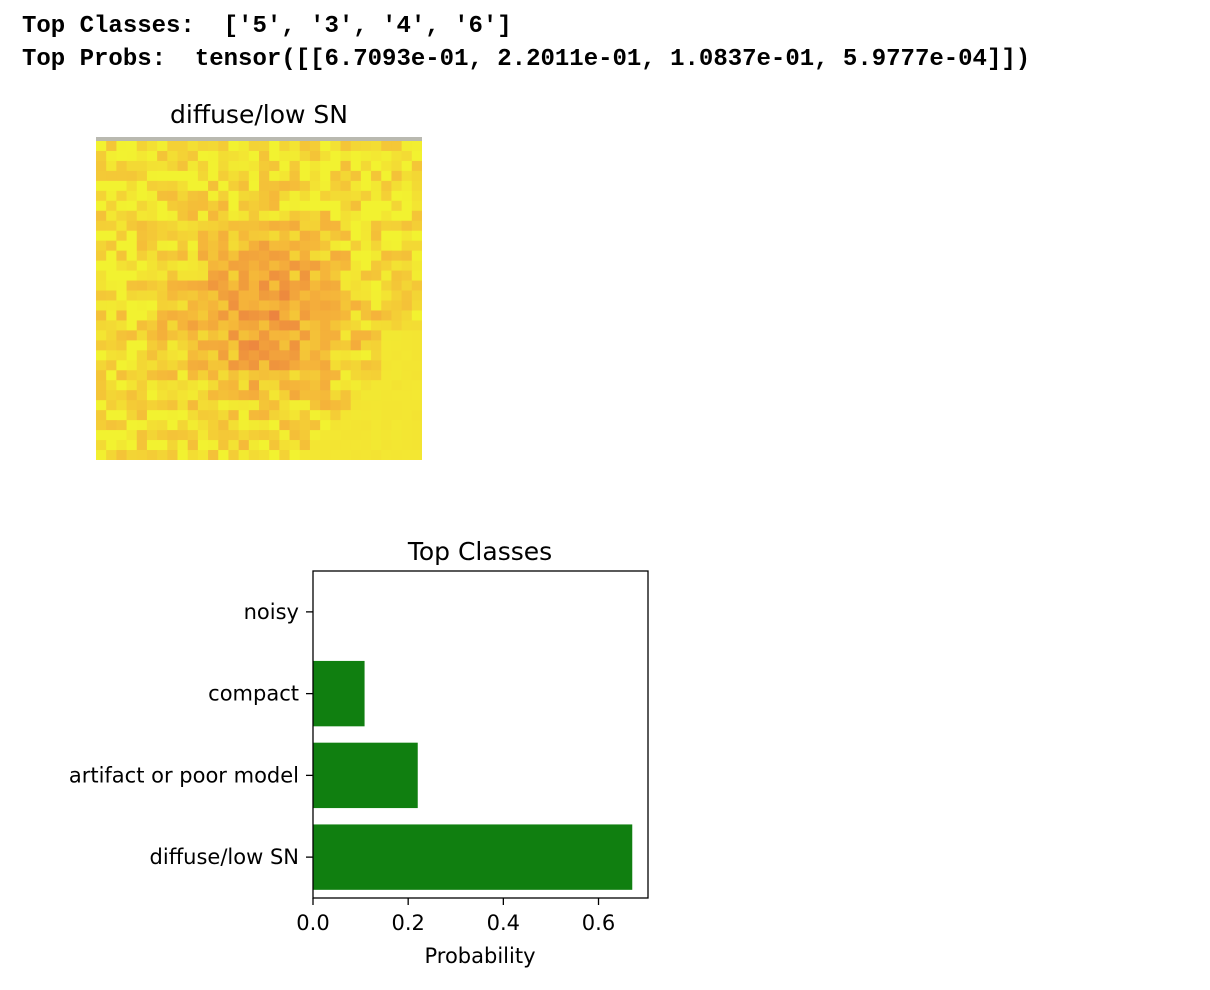  I want to click on image-title: diffuse/low SN, so click(259, 114).